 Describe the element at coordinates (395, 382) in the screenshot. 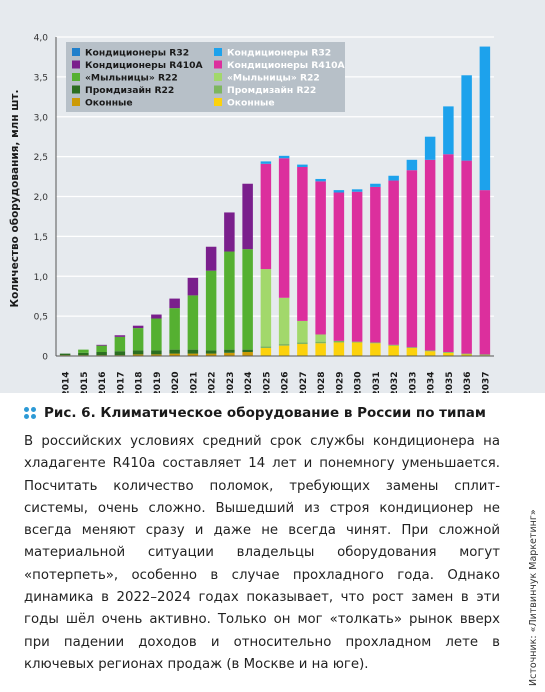

I see `x-tick-label: 2032` at that location.